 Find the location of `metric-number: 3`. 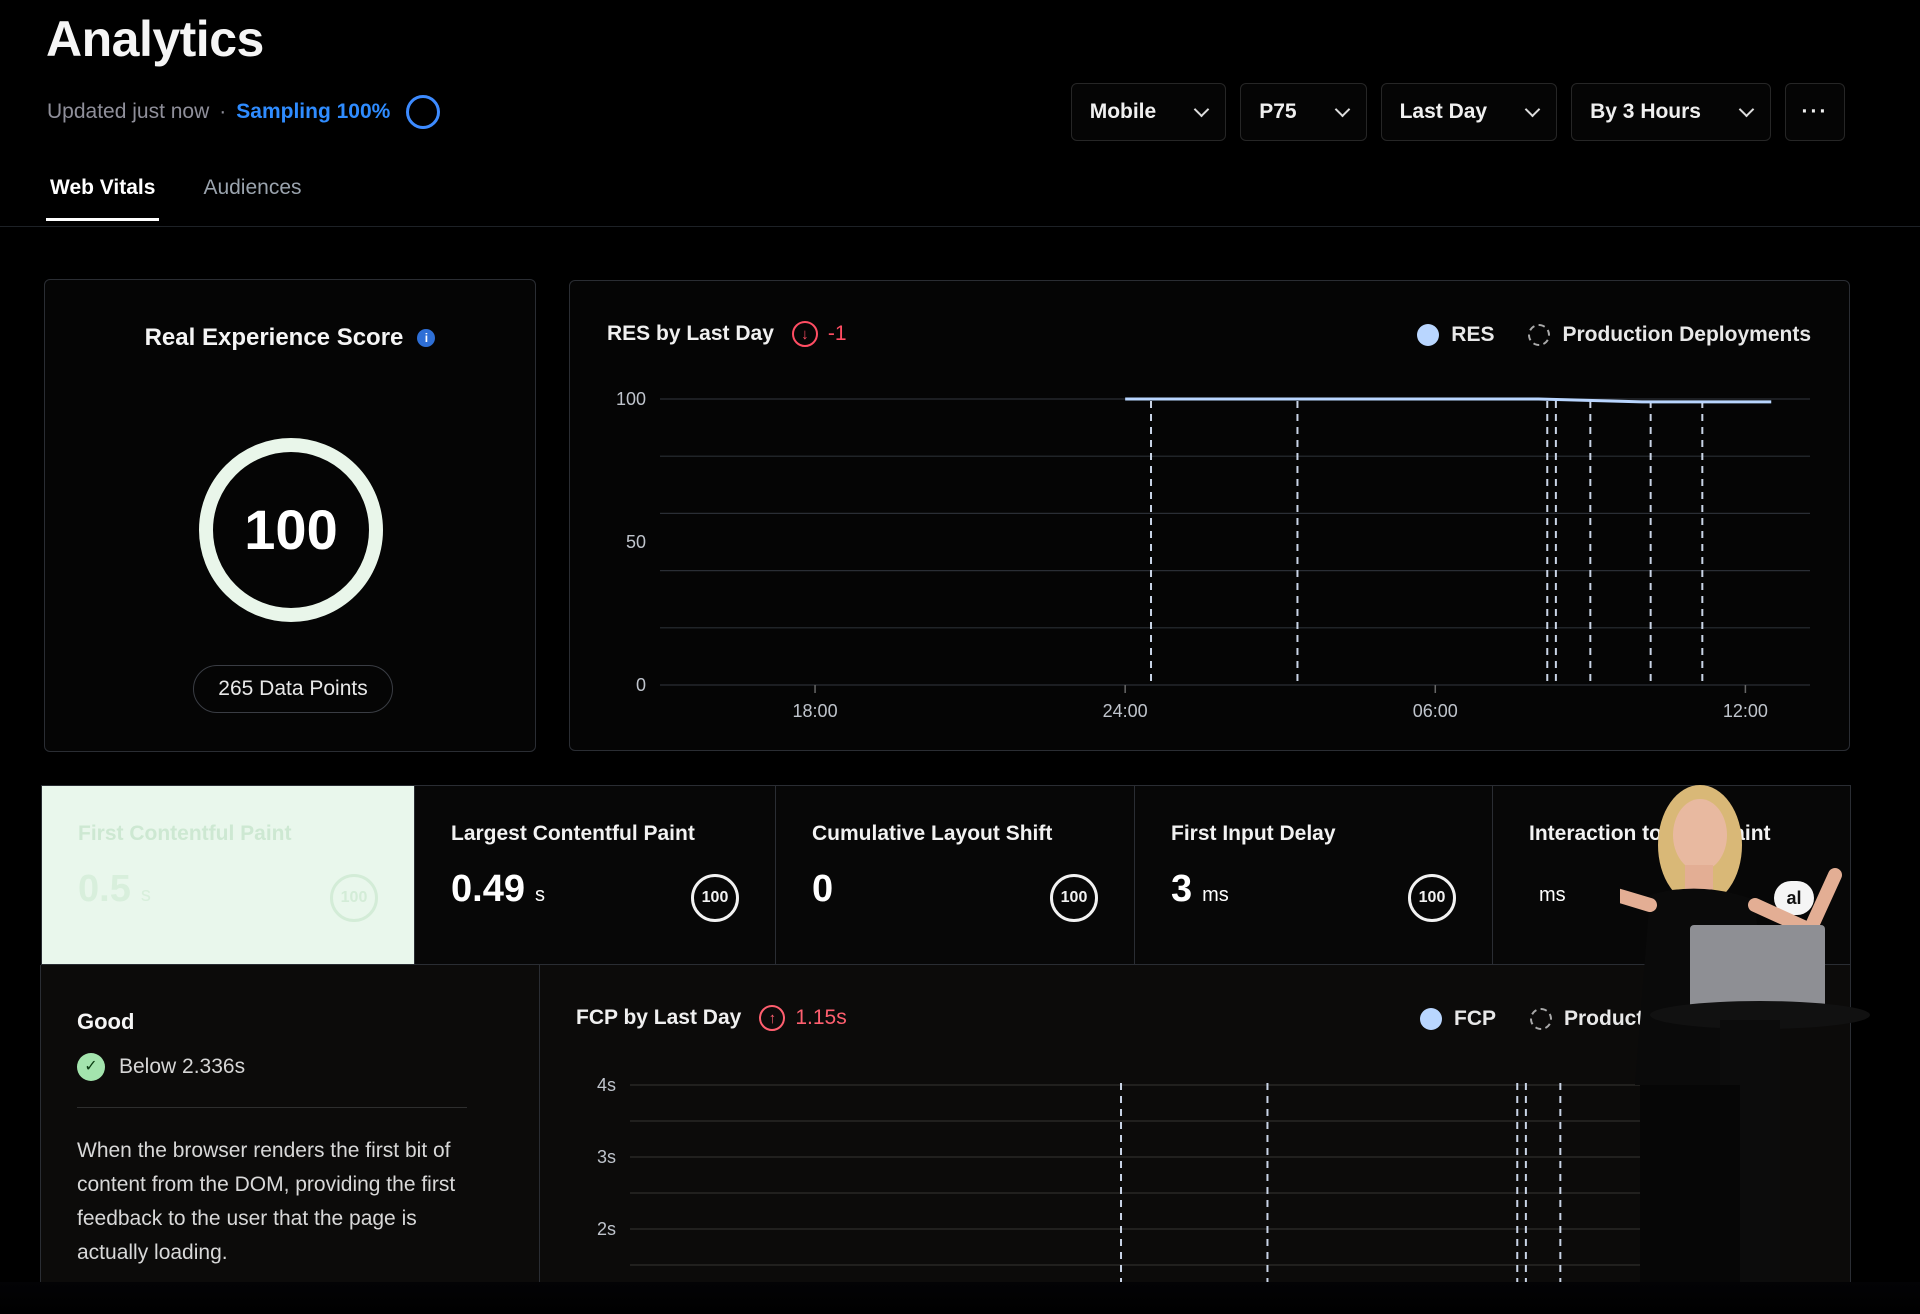

metric-number: 3 is located at coordinates (1182, 889).